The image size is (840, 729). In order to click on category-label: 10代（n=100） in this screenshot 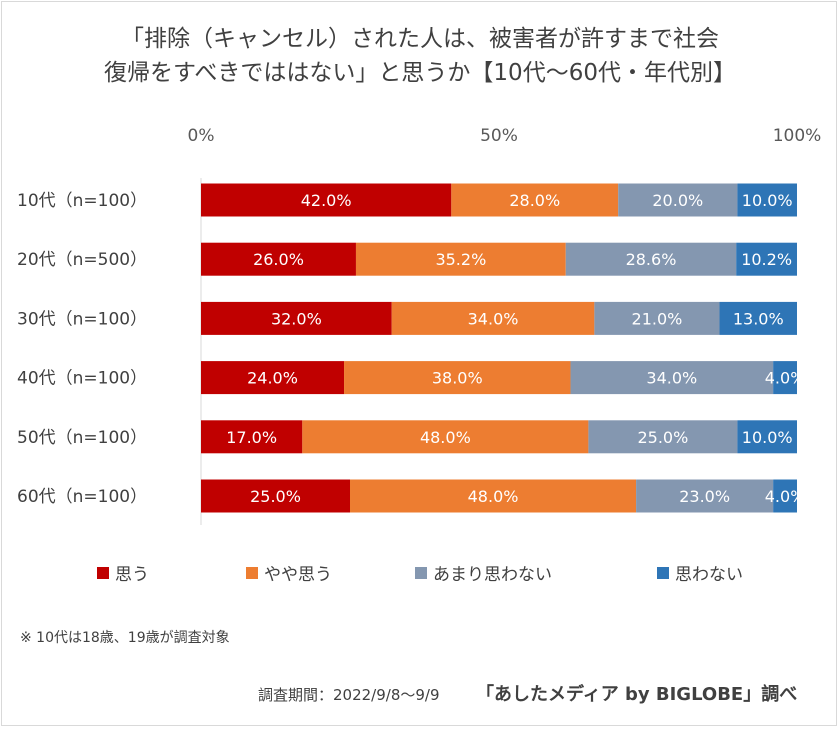, I will do `click(82, 201)`.